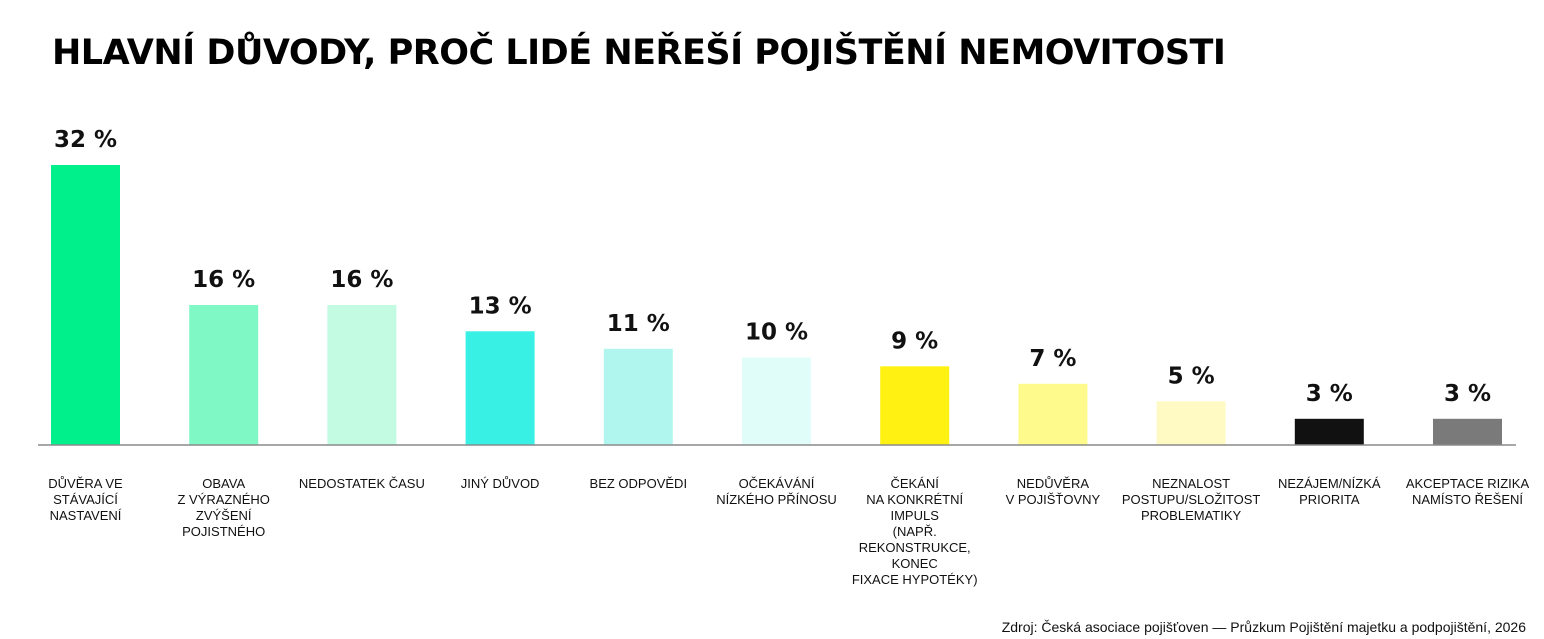 The image size is (1544, 639). Describe the element at coordinates (1053, 491) in the screenshot. I see `category-label-8: NEDŮVĚRA V POJIŠŤOVNY` at that location.